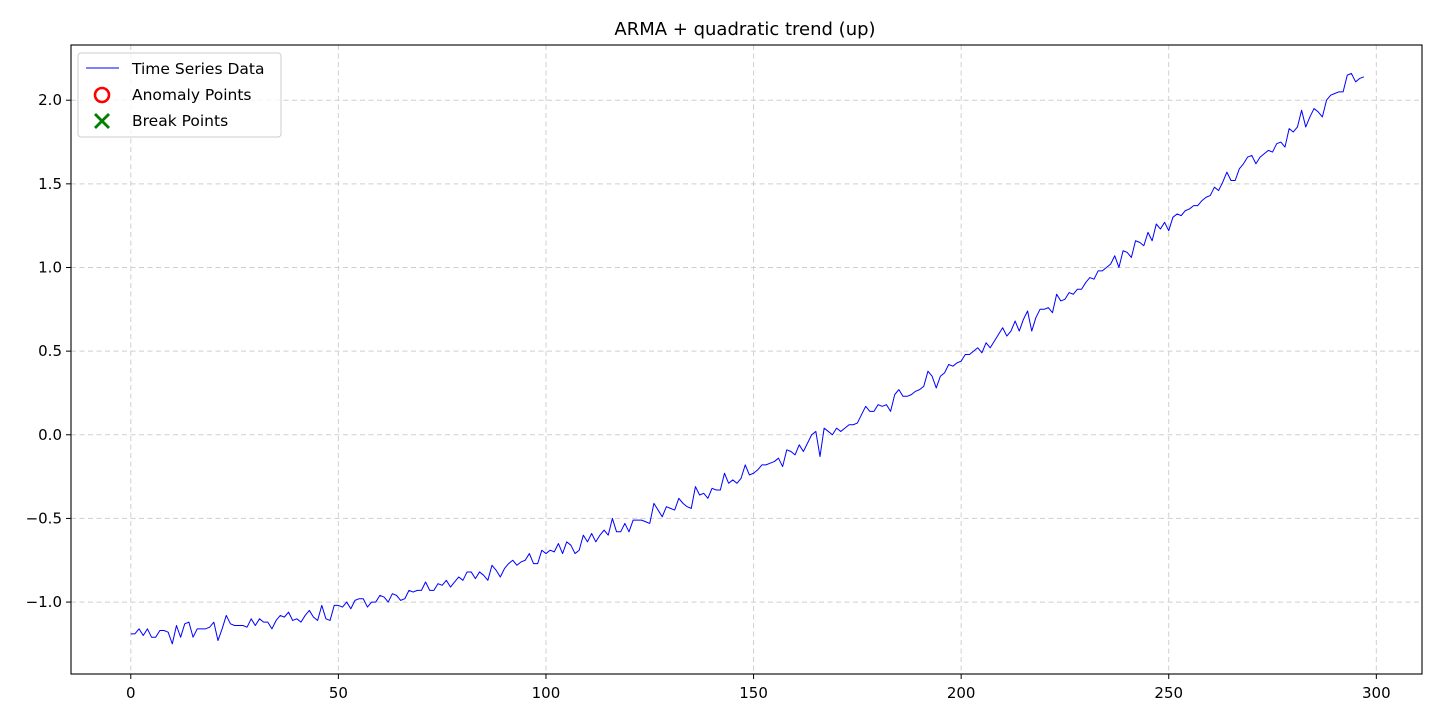 This screenshot has height=720, width=1440. Describe the element at coordinates (102, 95) in the screenshot. I see `legend-swatch-circle-icon` at that location.